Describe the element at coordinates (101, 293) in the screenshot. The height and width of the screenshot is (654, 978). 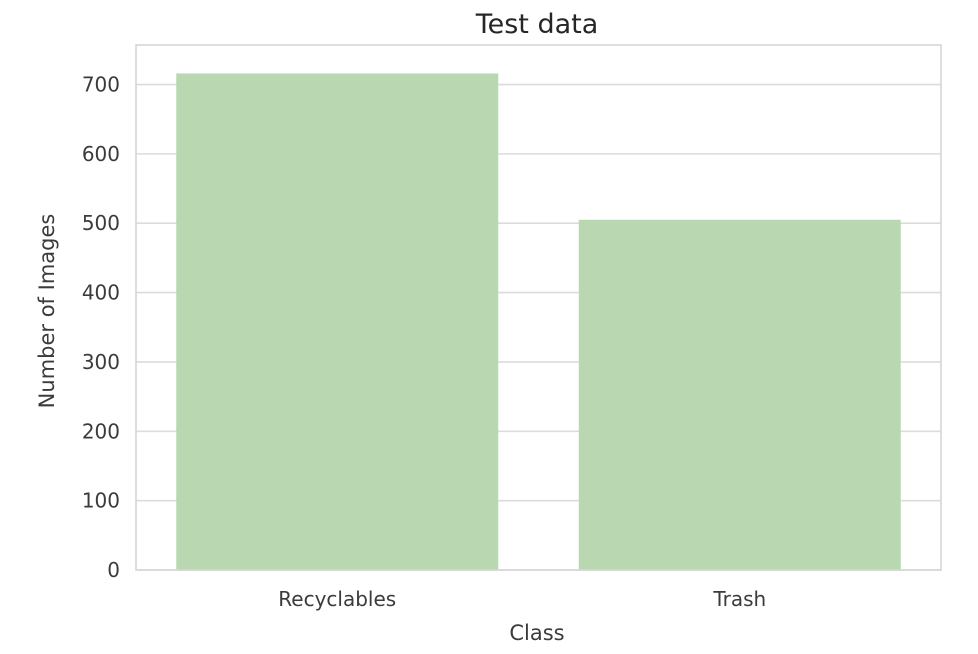
I see `y-tick-label-400: 400` at that location.